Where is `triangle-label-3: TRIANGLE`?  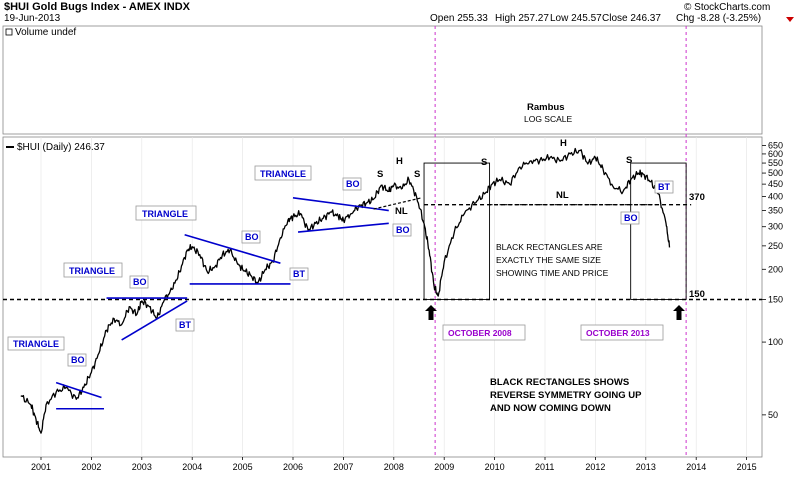
triangle-label-3: TRIANGLE is located at coordinates (166, 213).